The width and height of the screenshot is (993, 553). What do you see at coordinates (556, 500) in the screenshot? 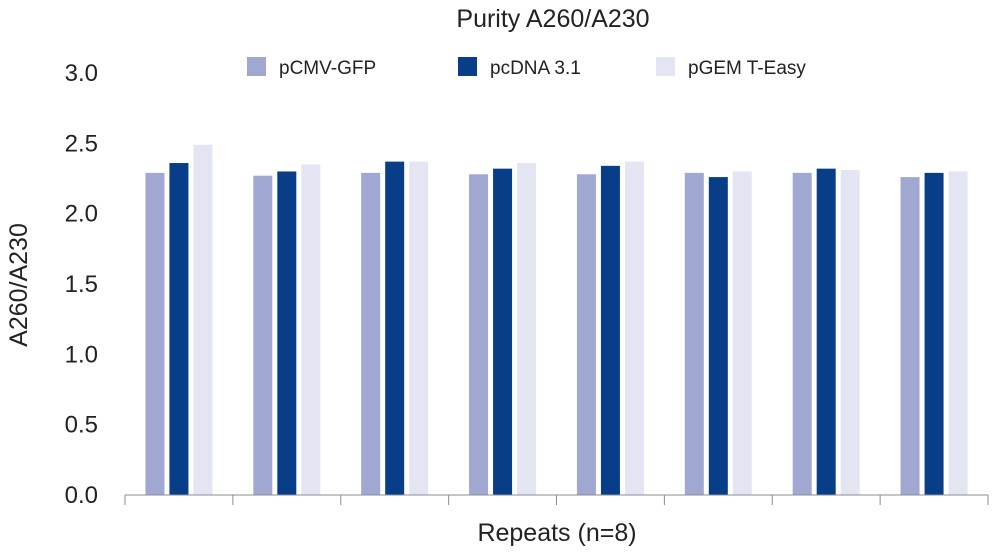
I see `x-axis-ticks` at bounding box center [556, 500].